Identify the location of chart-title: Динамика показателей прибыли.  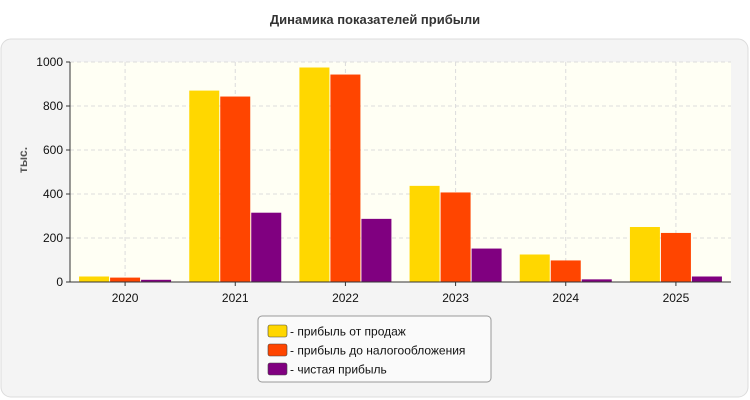
(375, 19).